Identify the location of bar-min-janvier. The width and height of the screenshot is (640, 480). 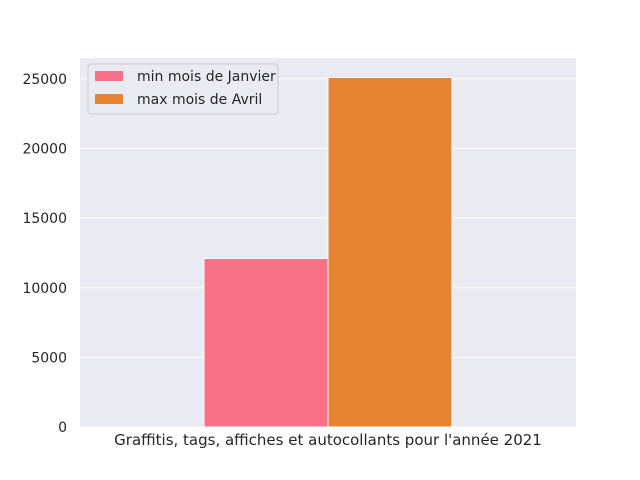
(266, 343).